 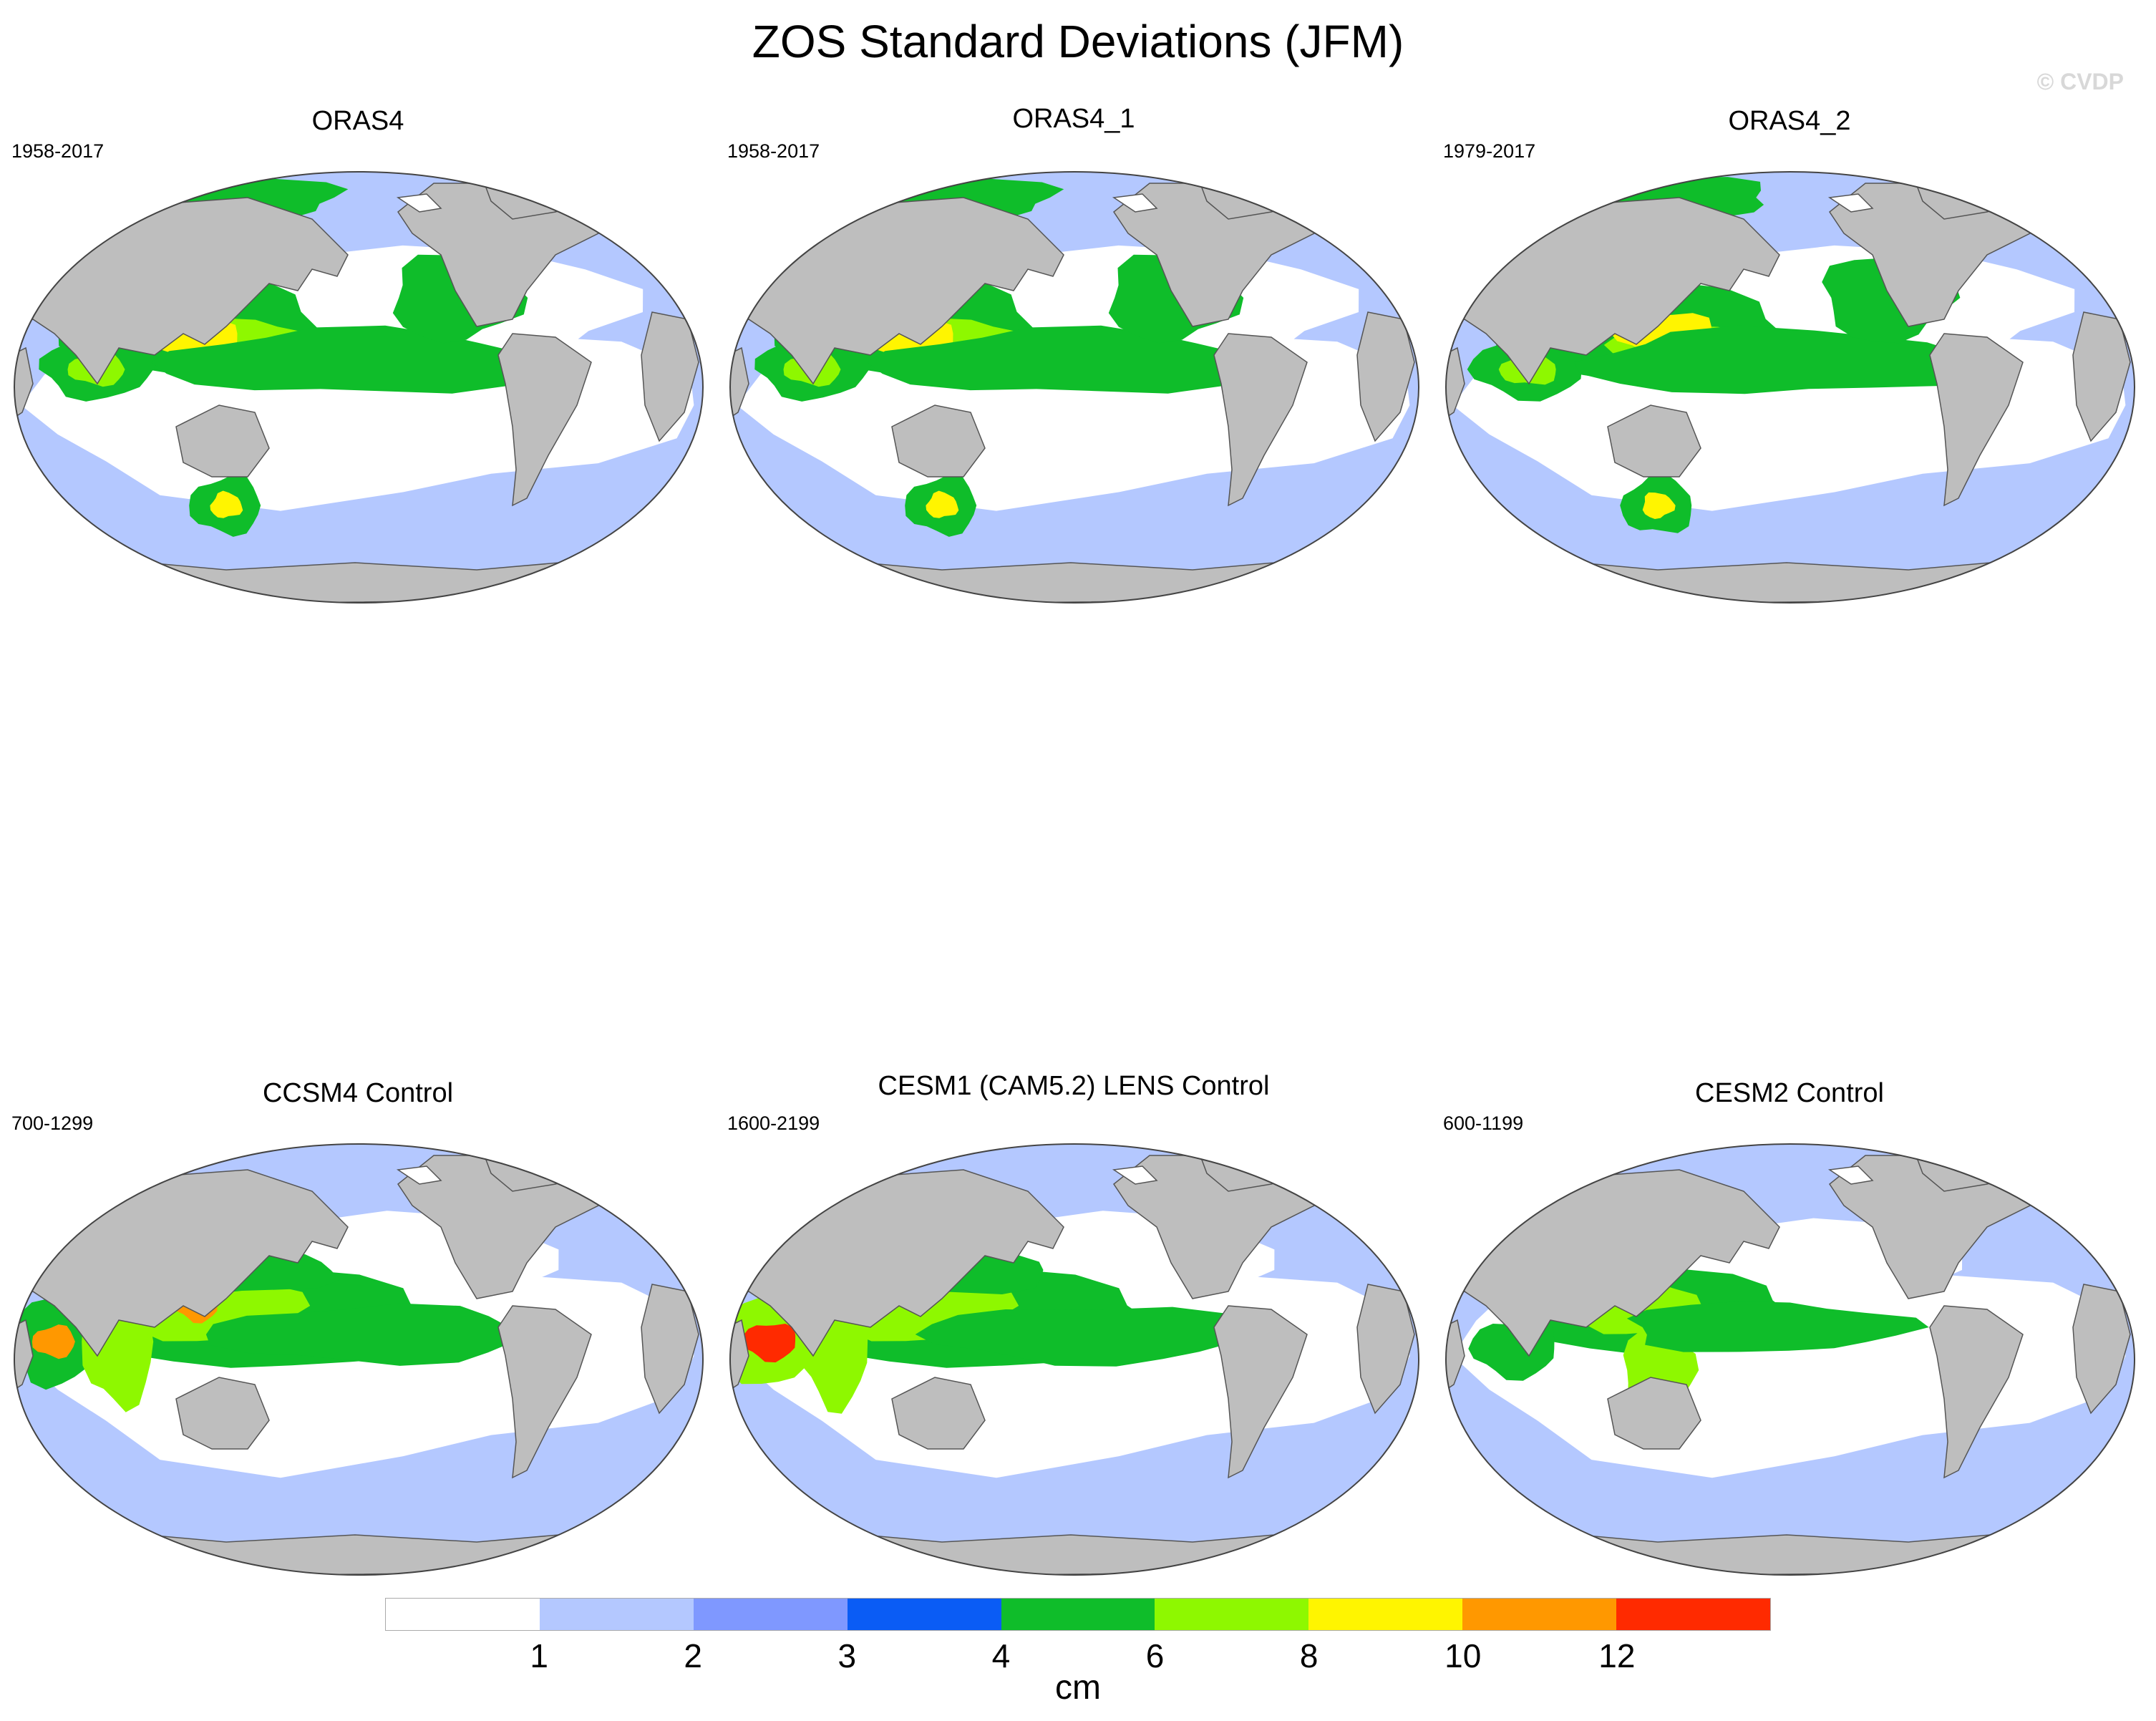 I want to click on map-panel: CCSM4 Control 700-1299, so click(x=358, y=1328).